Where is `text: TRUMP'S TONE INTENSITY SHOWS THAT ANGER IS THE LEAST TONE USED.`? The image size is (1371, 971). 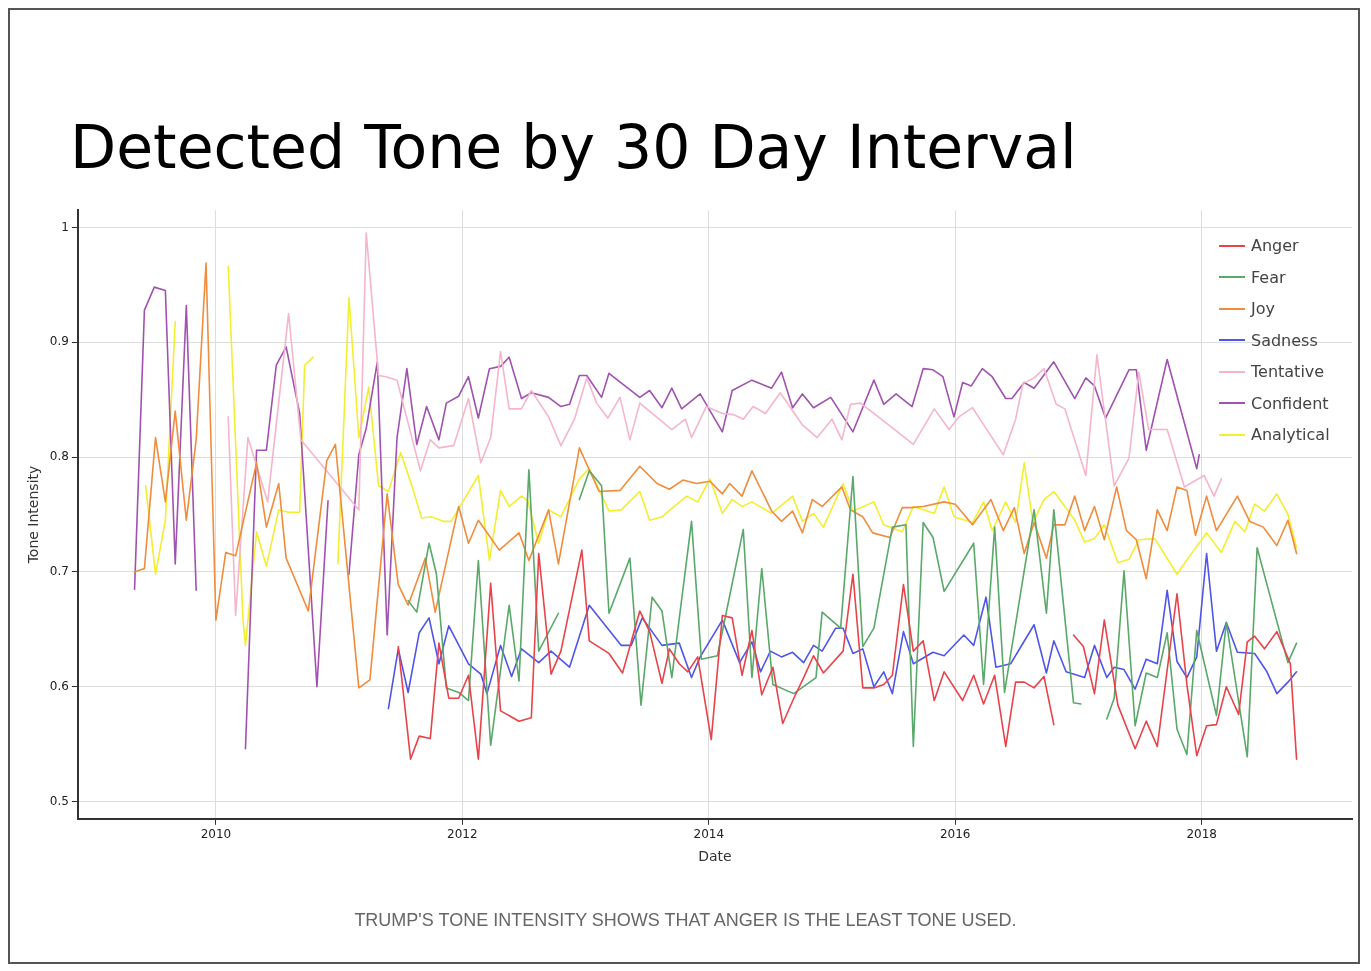 text: TRUMP'S TONE INTENSITY SHOWS THAT ANGER IS THE LEAST TONE USED. is located at coordinates (685, 920).